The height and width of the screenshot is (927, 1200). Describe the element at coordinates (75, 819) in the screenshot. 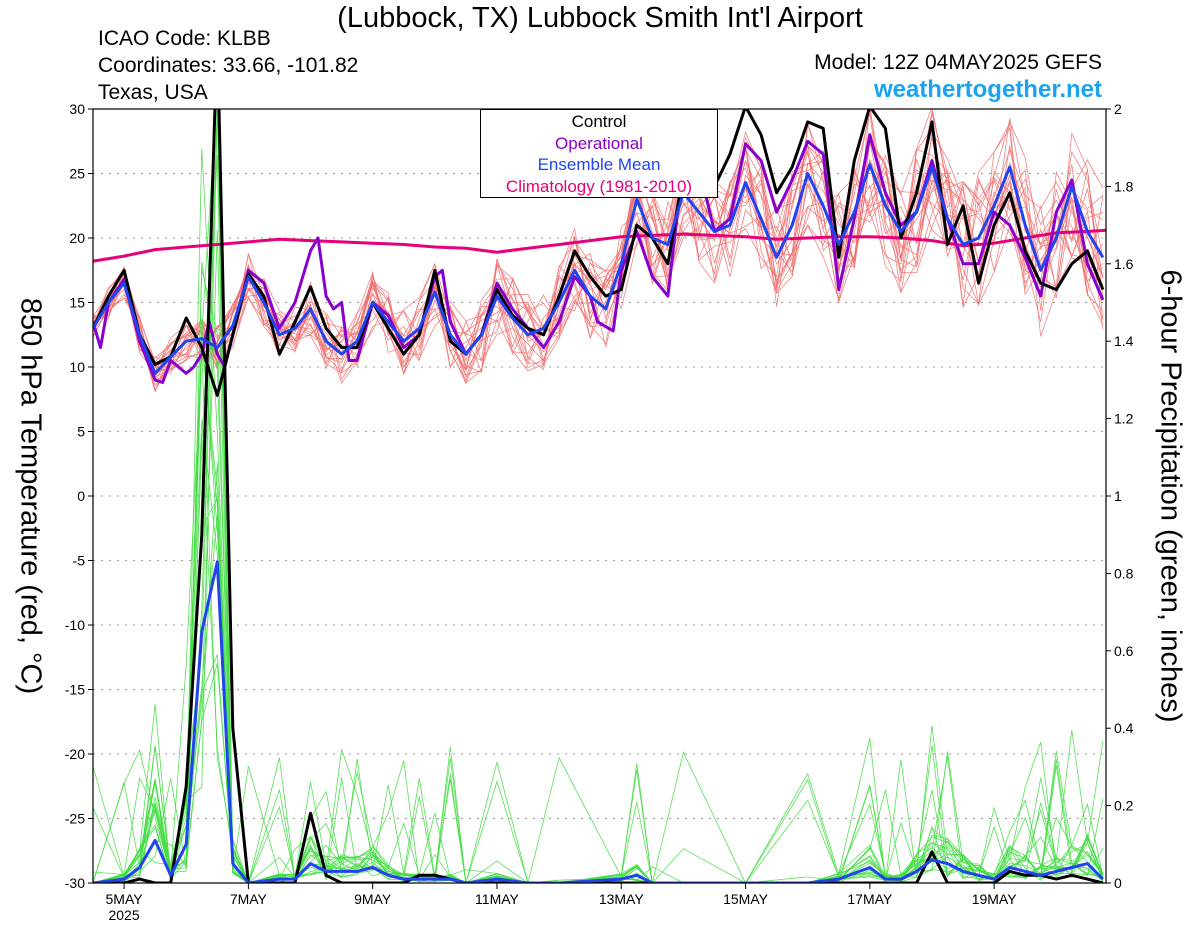

I see `y-tick-label: -25` at that location.